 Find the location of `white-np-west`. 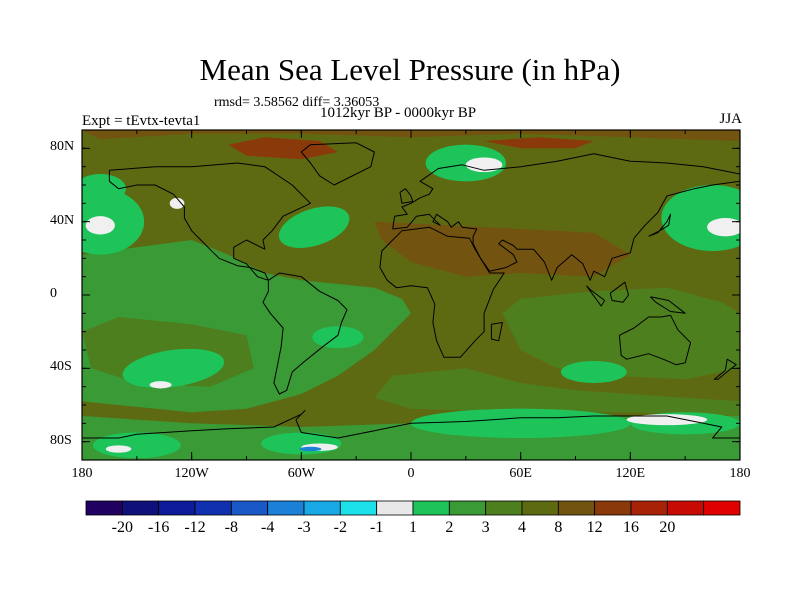

white-np-west is located at coordinates (100, 225).